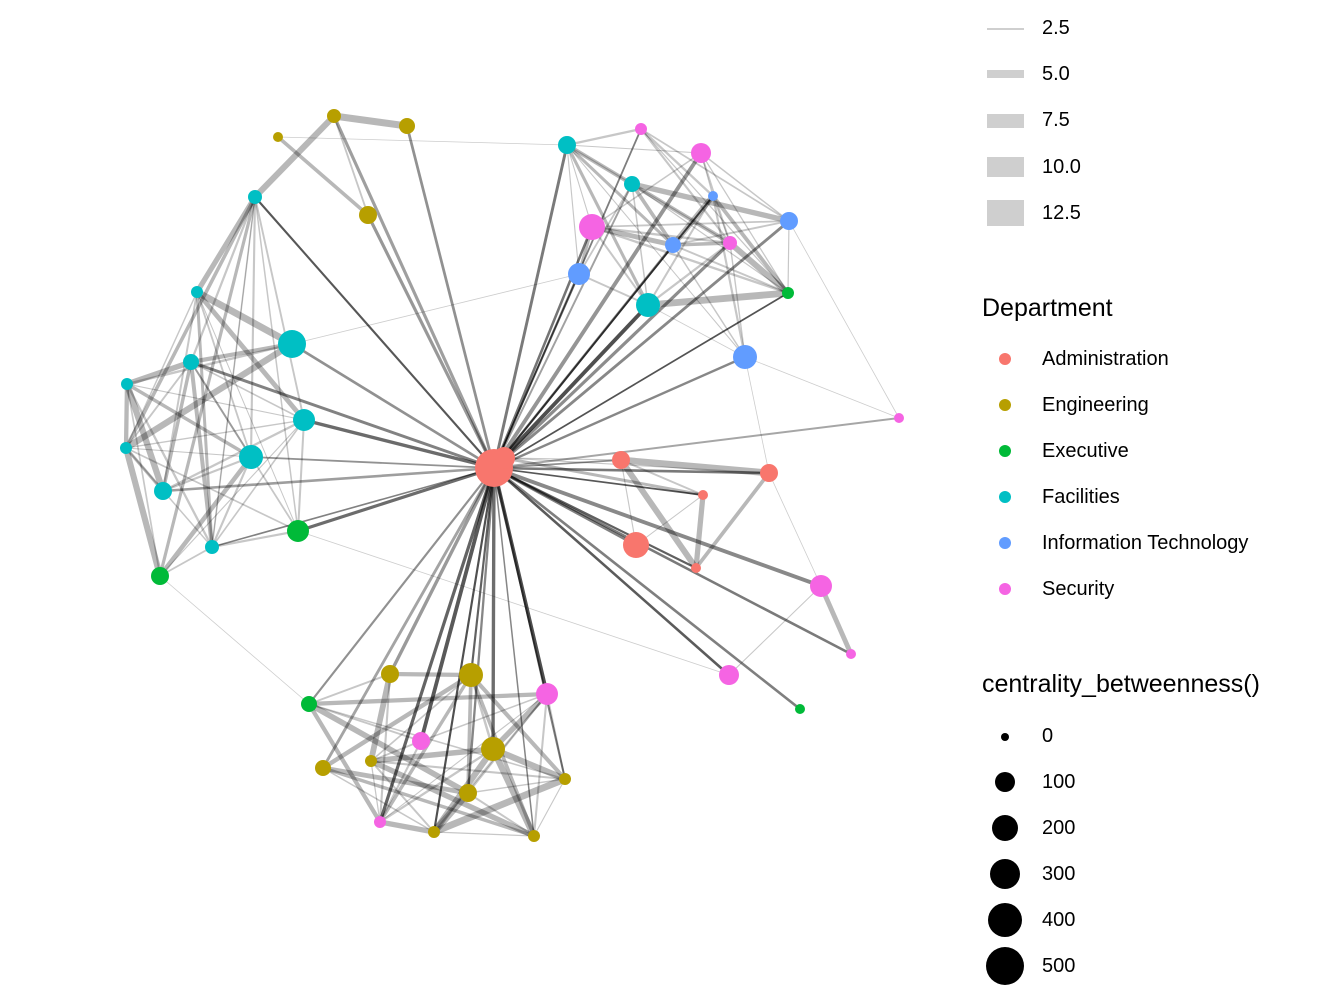 The width and height of the screenshot is (1344, 985). I want to click on department-key-administration, so click(1005, 359).